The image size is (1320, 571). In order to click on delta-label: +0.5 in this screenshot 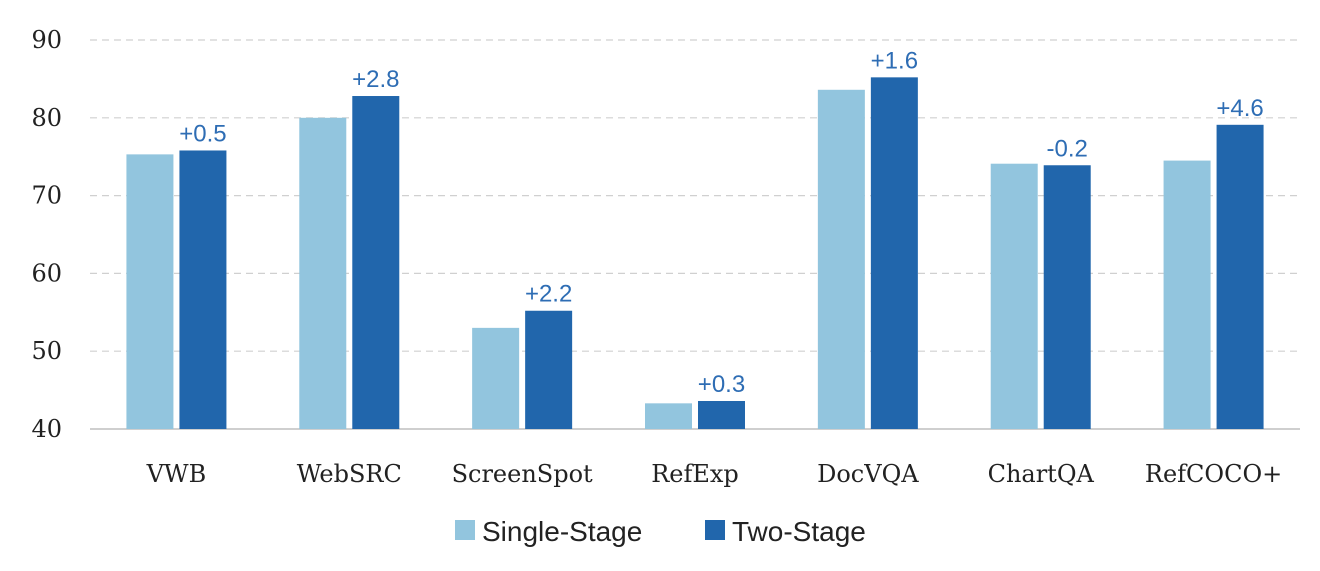, I will do `click(202, 133)`.